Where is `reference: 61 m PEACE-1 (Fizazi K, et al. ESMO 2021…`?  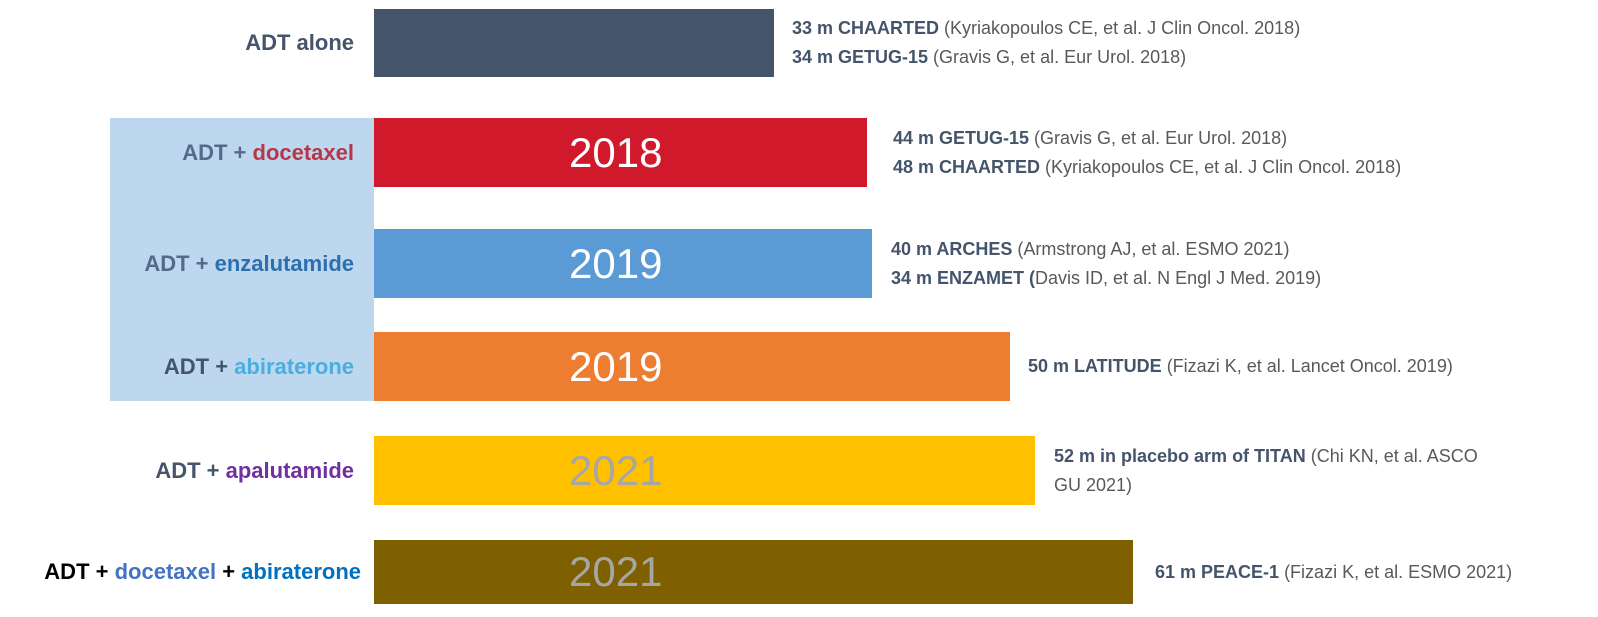 reference: 61 m PEACE-1 (Fizazi K, et al. ESMO 2021… is located at coordinates (1375, 572).